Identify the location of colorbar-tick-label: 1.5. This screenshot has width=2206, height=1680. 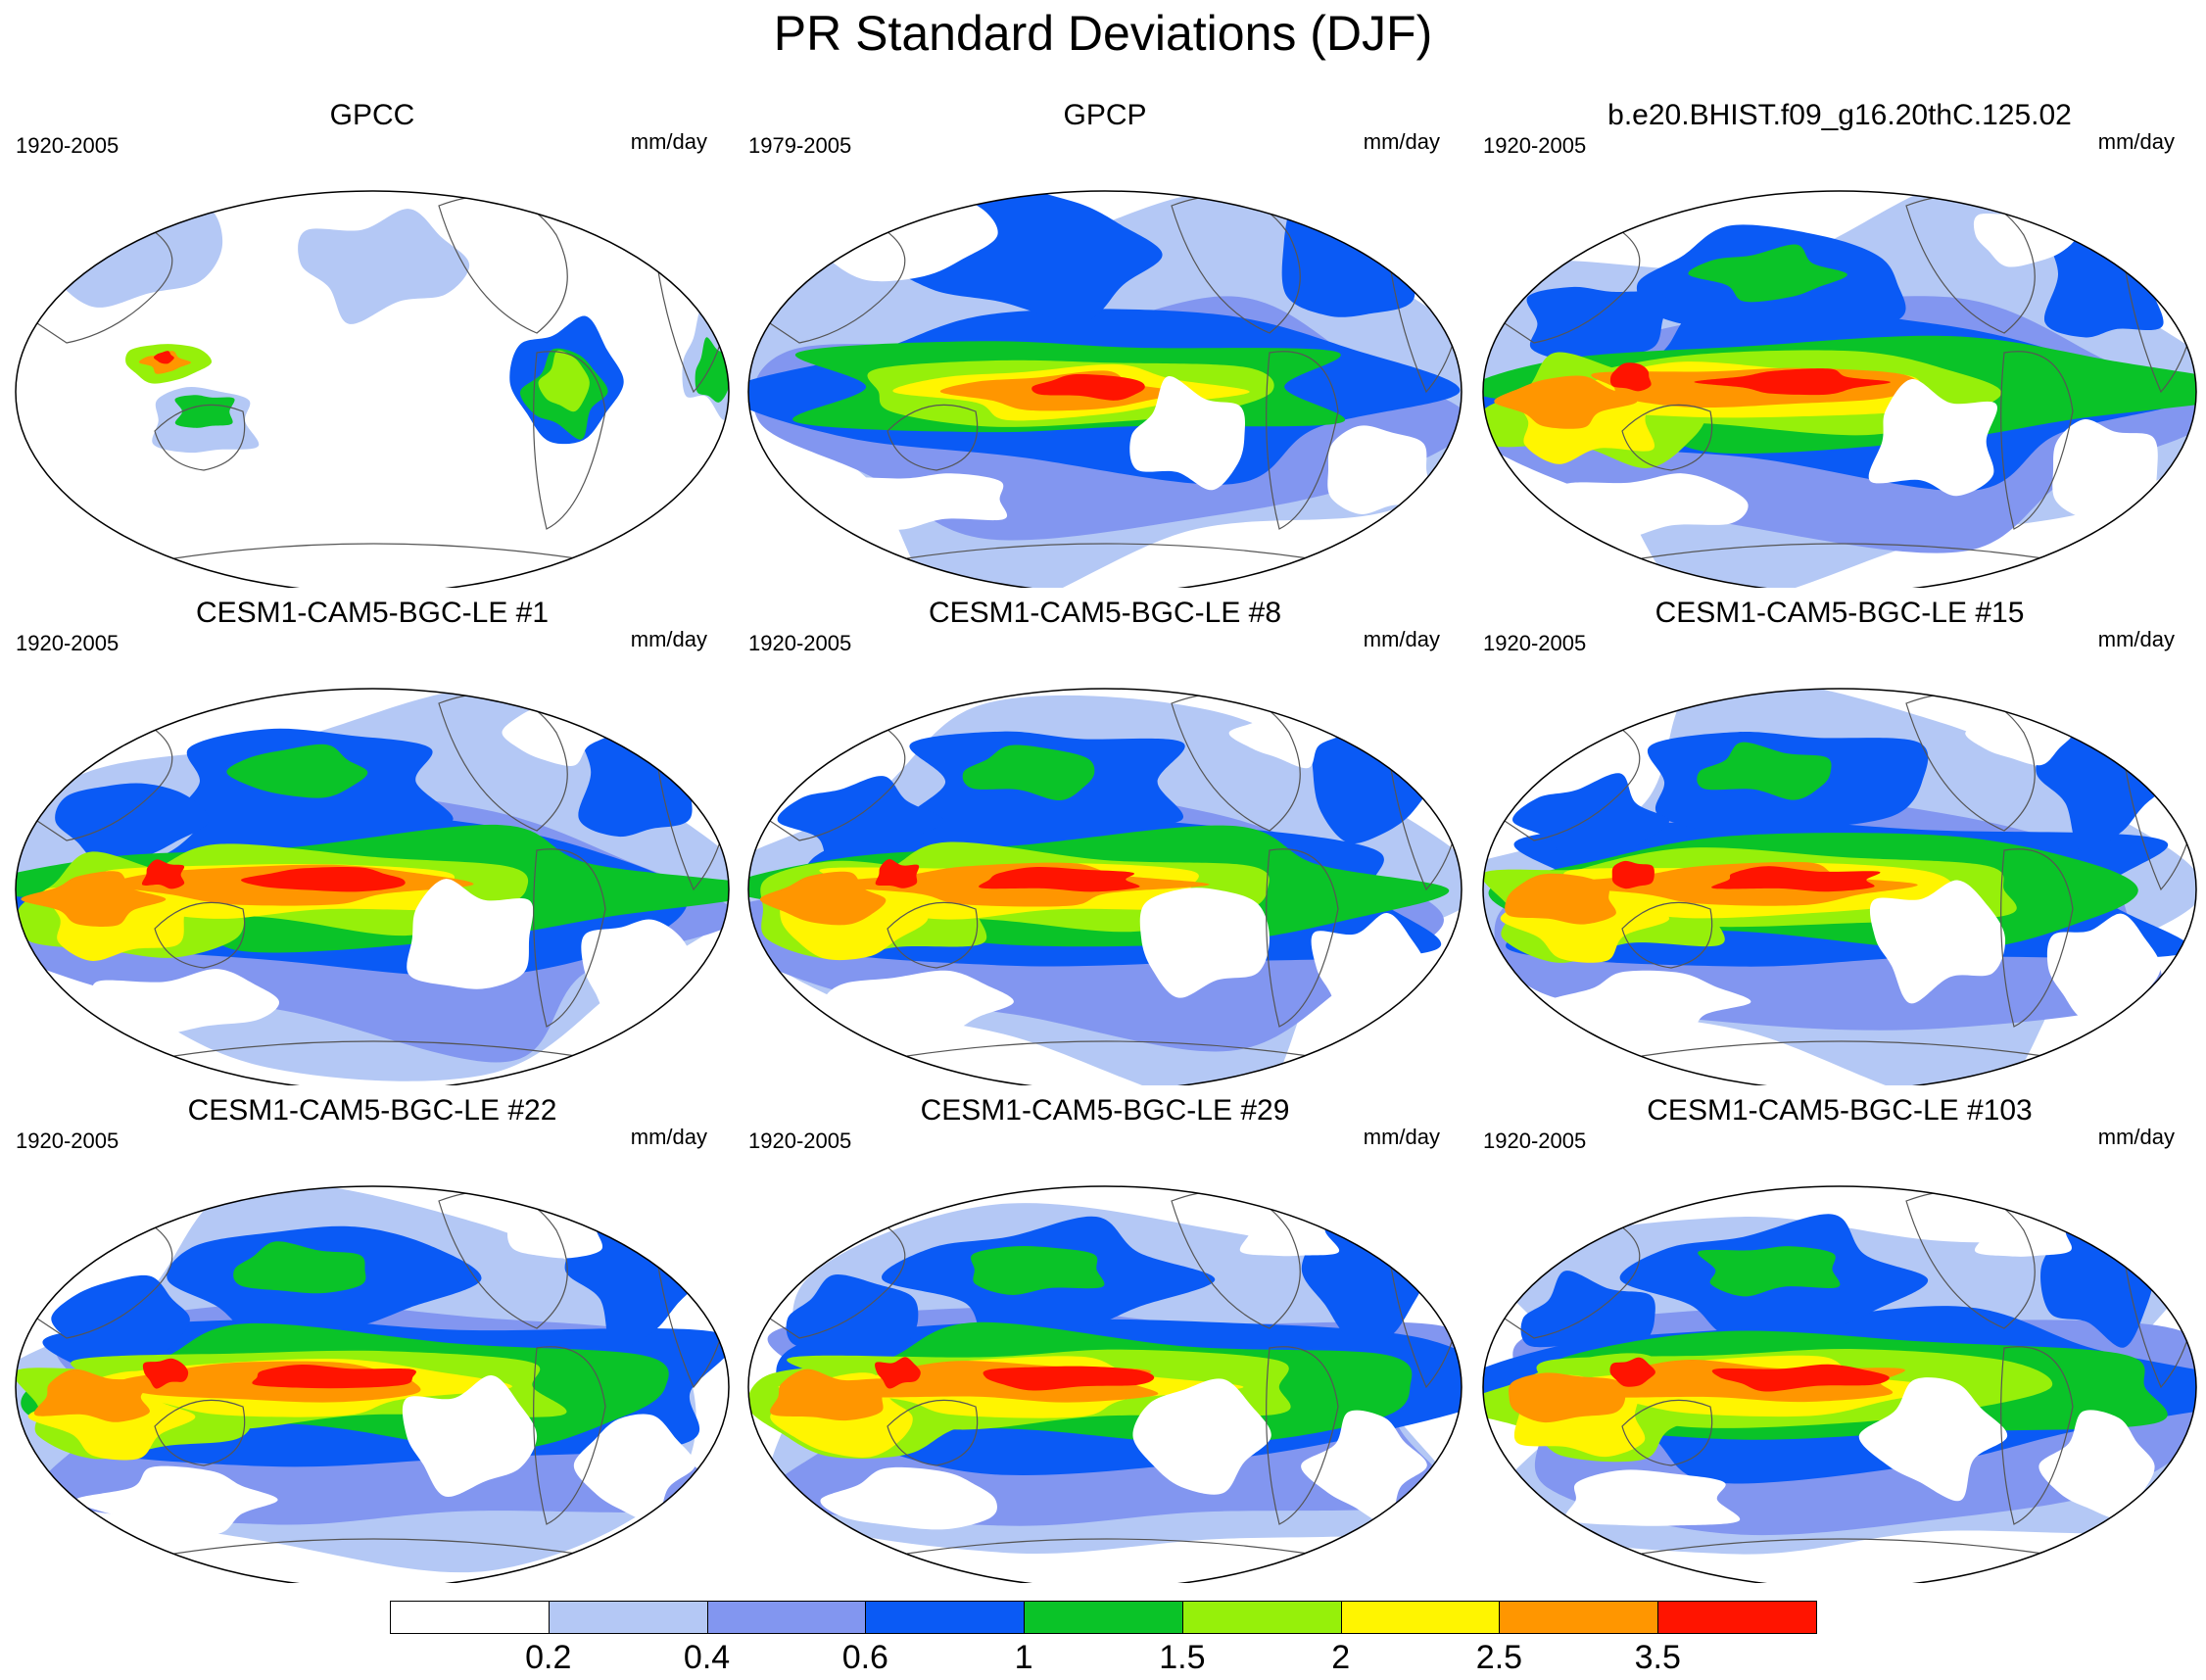
(1182, 1657).